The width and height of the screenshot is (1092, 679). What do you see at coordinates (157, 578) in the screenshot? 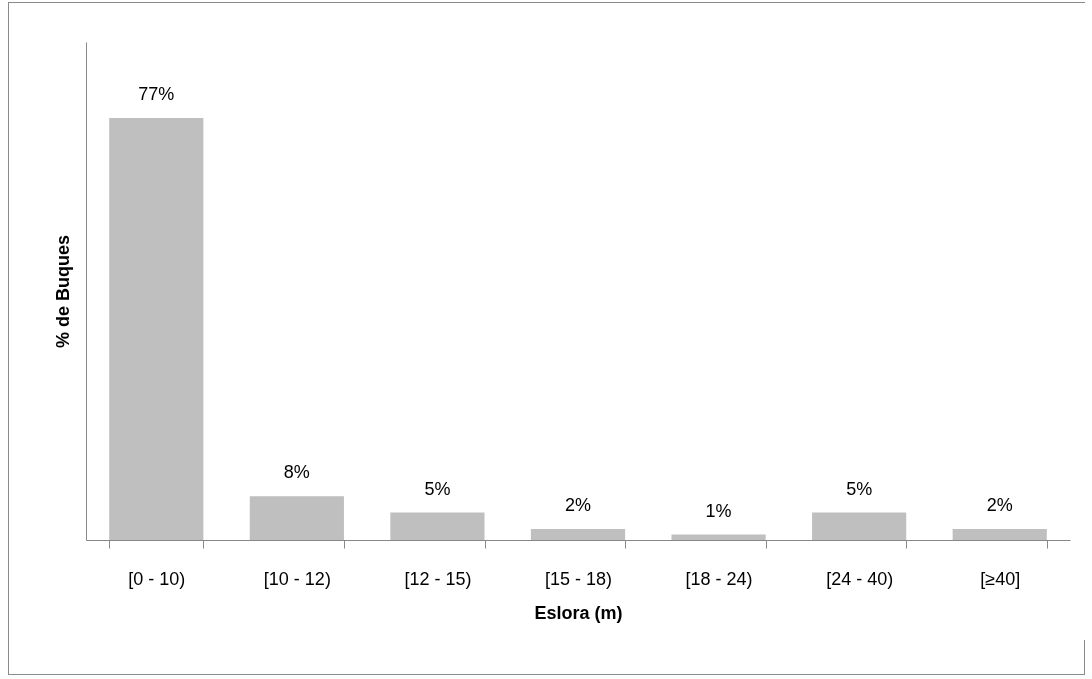
I see `x-tick-label: [0 - 10)` at bounding box center [157, 578].